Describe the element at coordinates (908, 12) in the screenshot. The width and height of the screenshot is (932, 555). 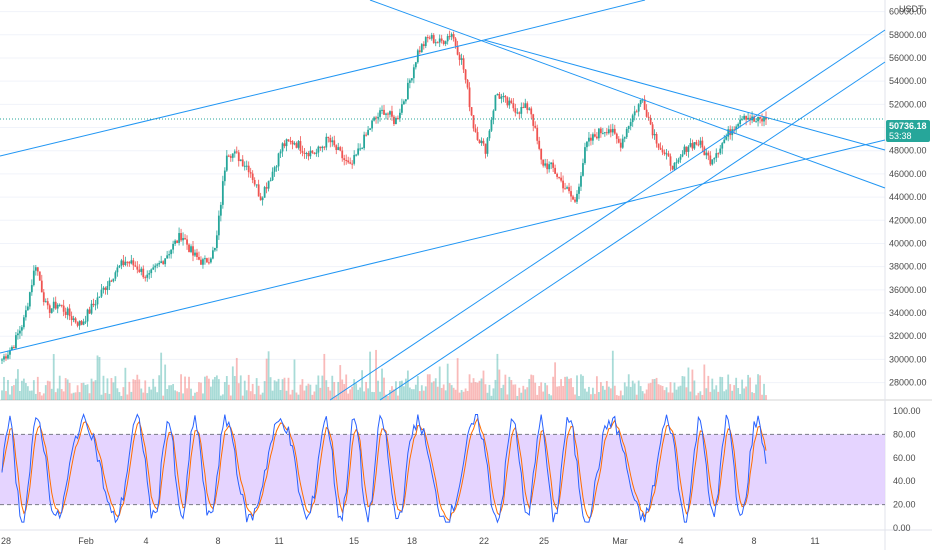
I see `price-tick-label: 60000.00` at that location.